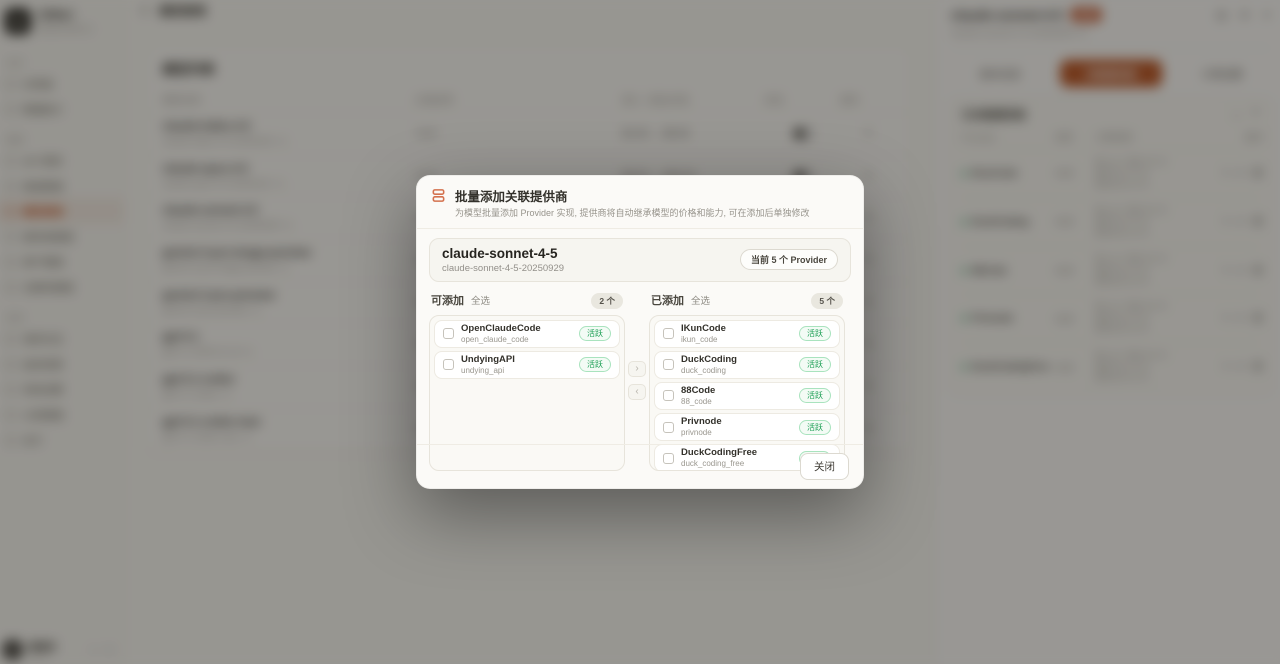  What do you see at coordinates (1122, 280) in the screenshot?
I see `billing-line: 缓存读 $0.30 /M` at bounding box center [1122, 280].